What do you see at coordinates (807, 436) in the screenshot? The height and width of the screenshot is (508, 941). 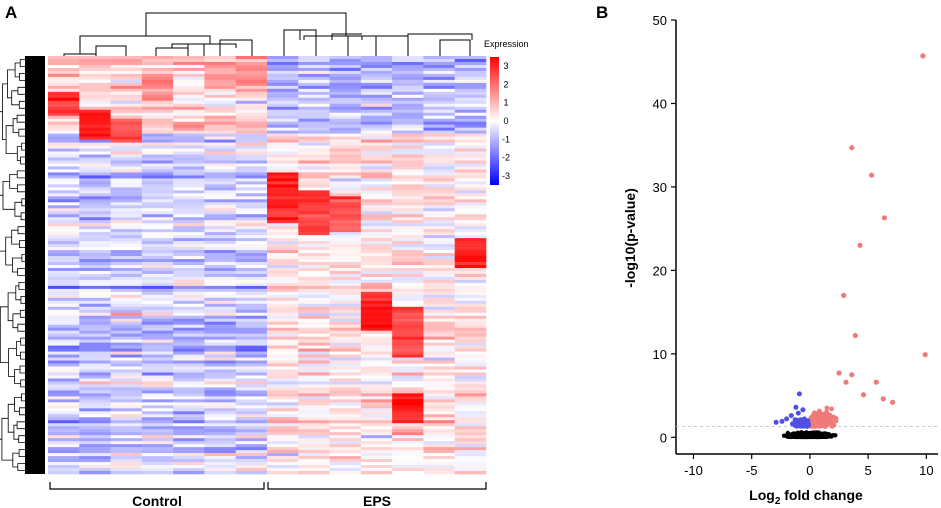 I see `point-not-significant` at bounding box center [807, 436].